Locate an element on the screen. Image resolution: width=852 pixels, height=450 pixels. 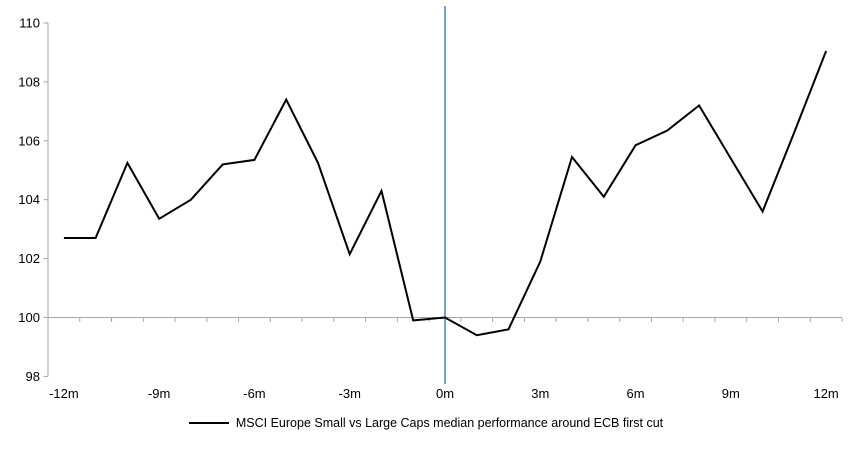
y-axis: 110 108 106 104 102 100 98 is located at coordinates (33, 200).